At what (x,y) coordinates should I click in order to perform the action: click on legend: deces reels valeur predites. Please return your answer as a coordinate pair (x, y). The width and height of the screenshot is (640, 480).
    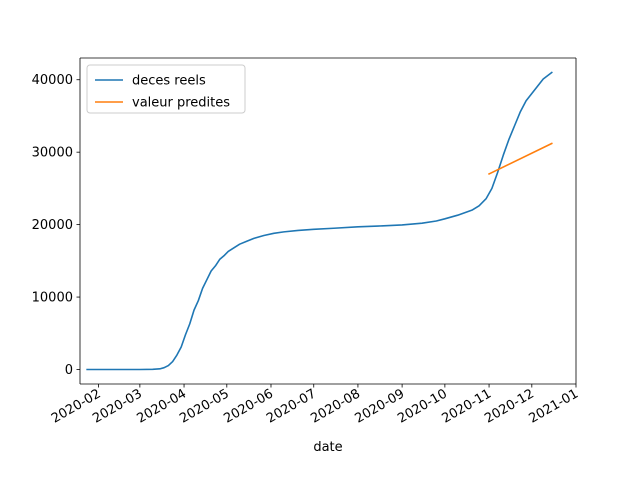
    Looking at the image, I should click on (166, 89).